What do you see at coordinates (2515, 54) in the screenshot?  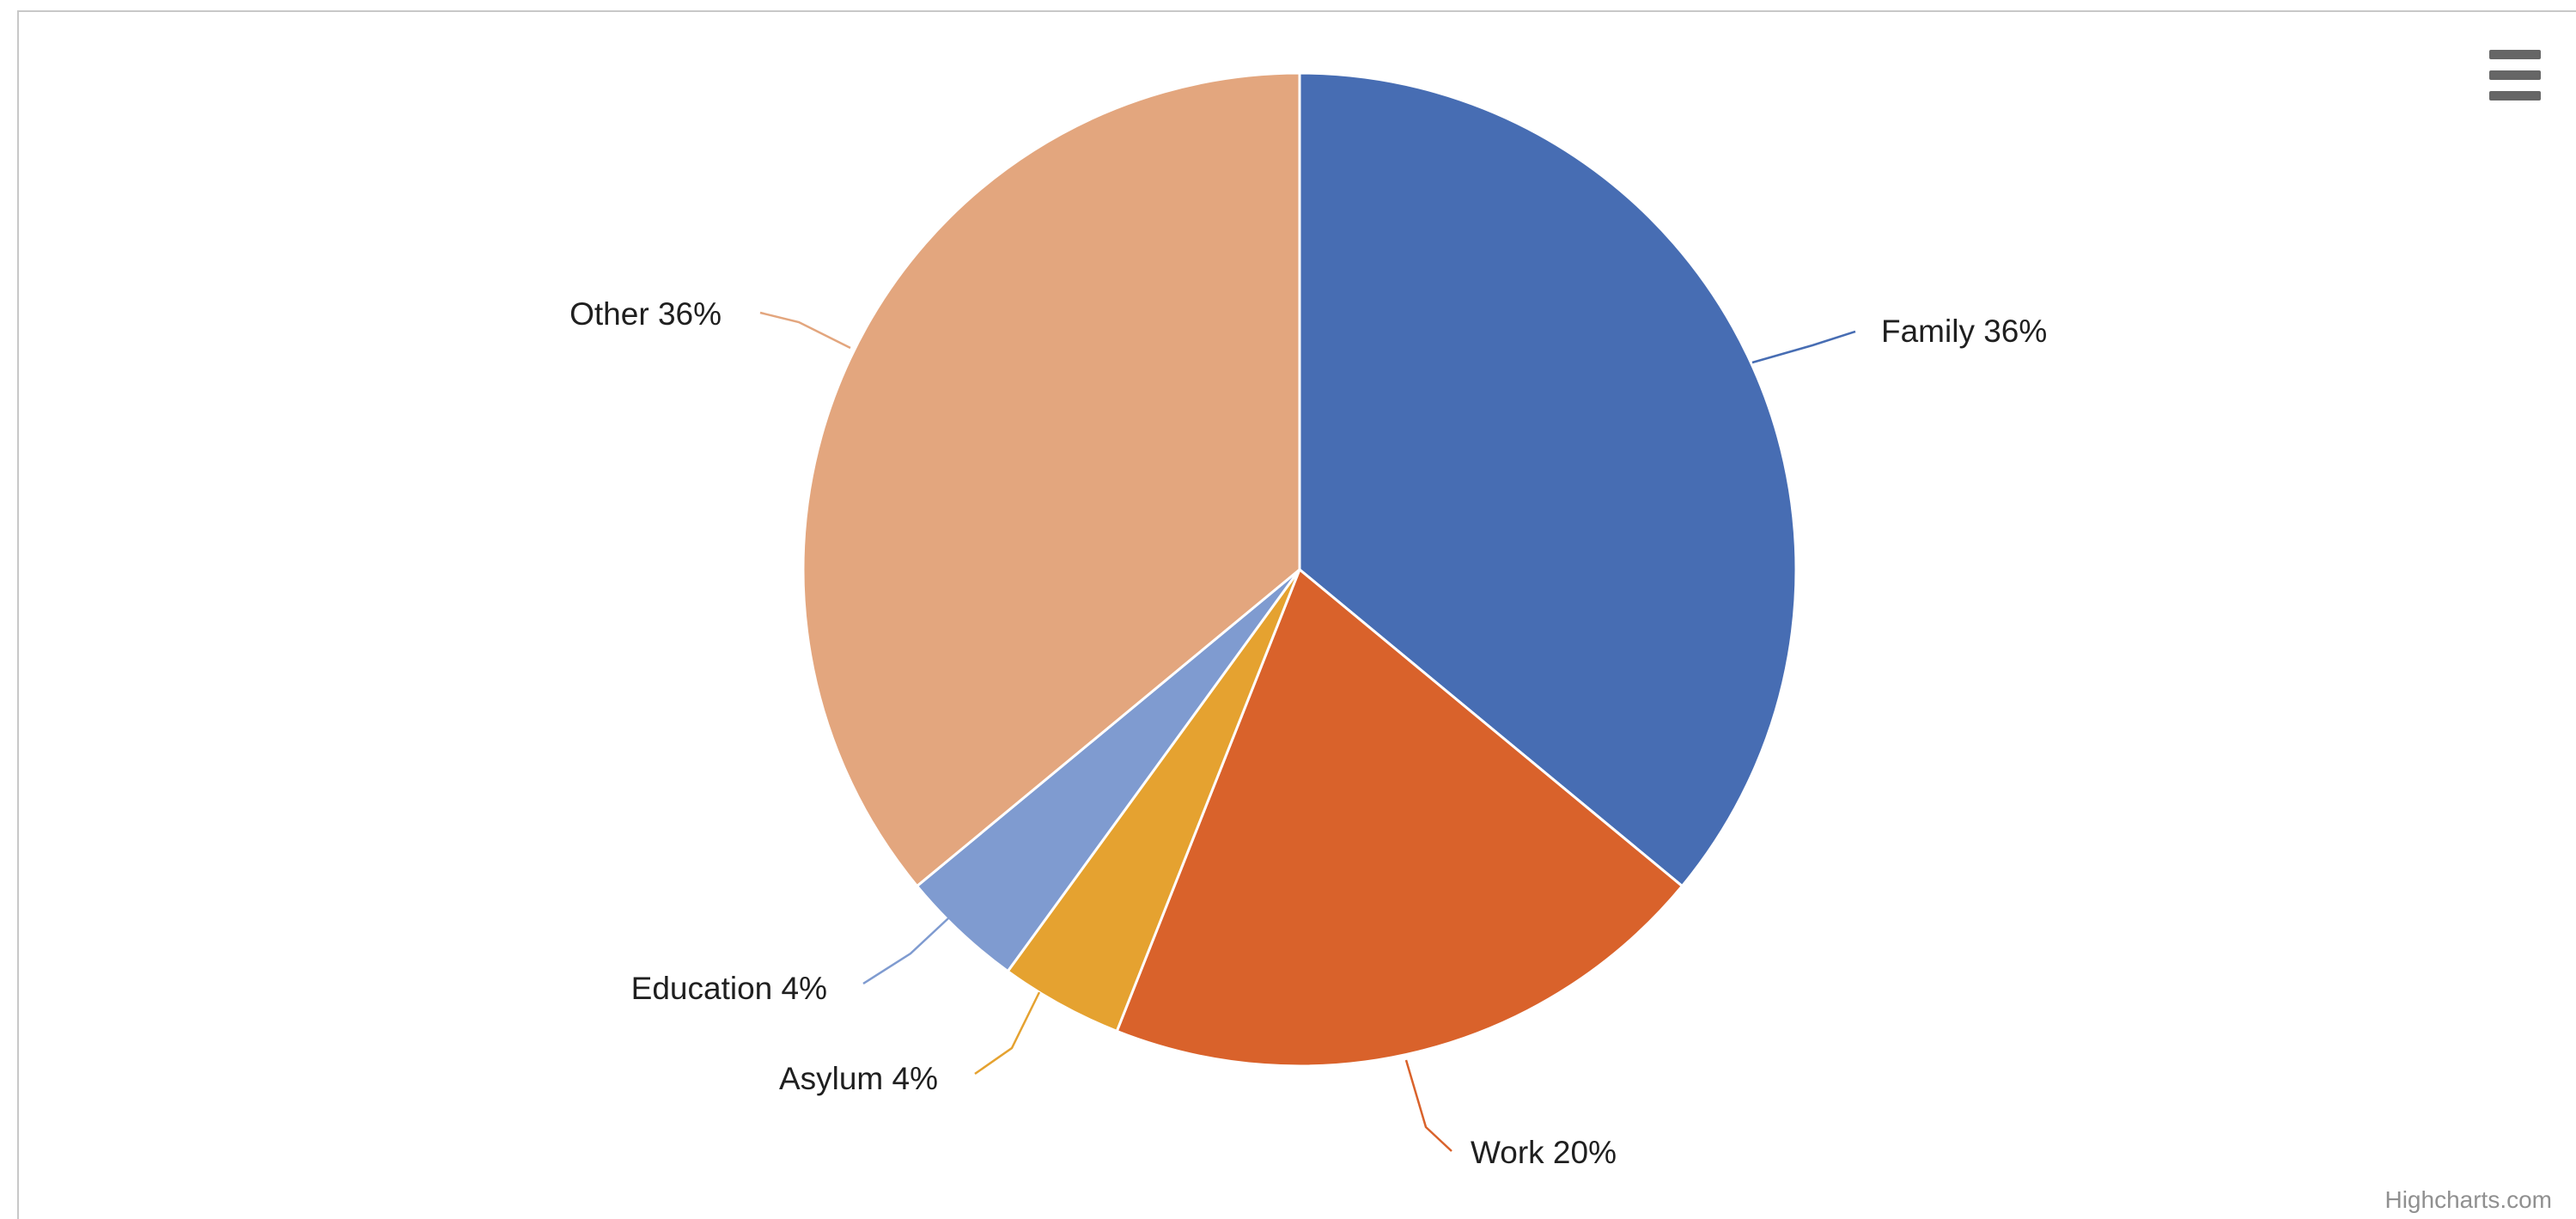 I see `hamburger-menu-icon` at bounding box center [2515, 54].